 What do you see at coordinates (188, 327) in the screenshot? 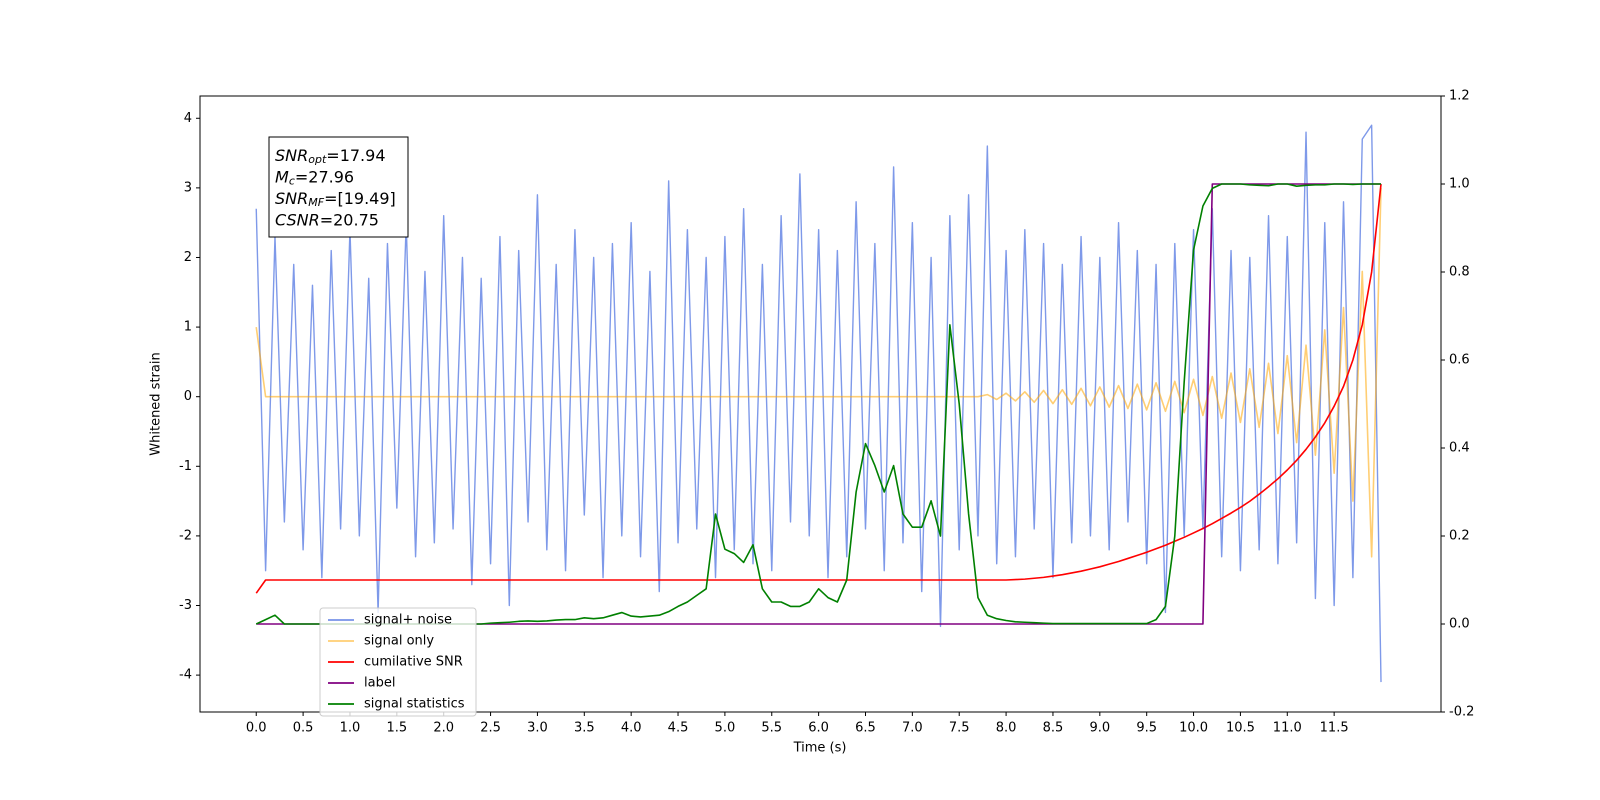
I see `y-tick-label: 1` at bounding box center [188, 327].